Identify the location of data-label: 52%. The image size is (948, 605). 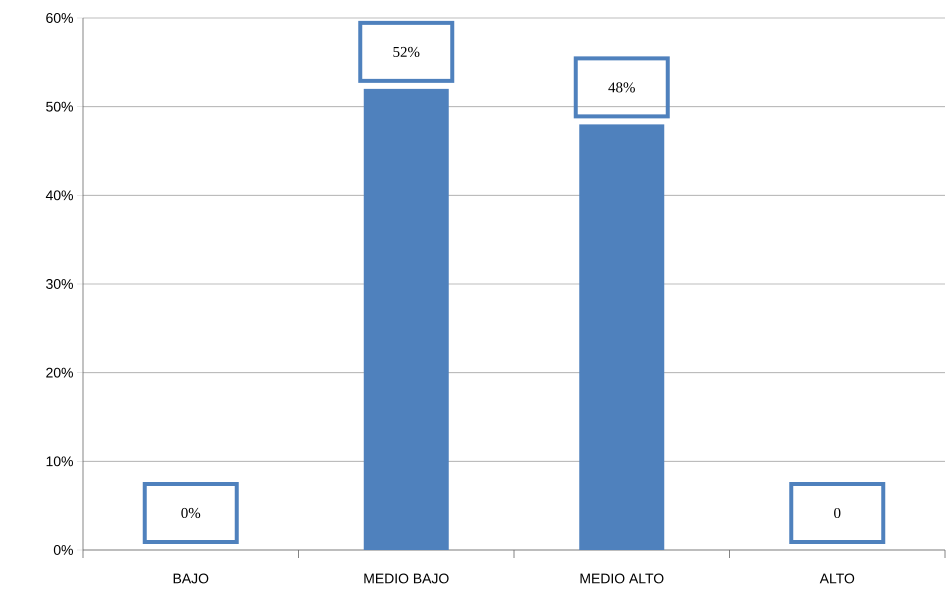
(406, 52).